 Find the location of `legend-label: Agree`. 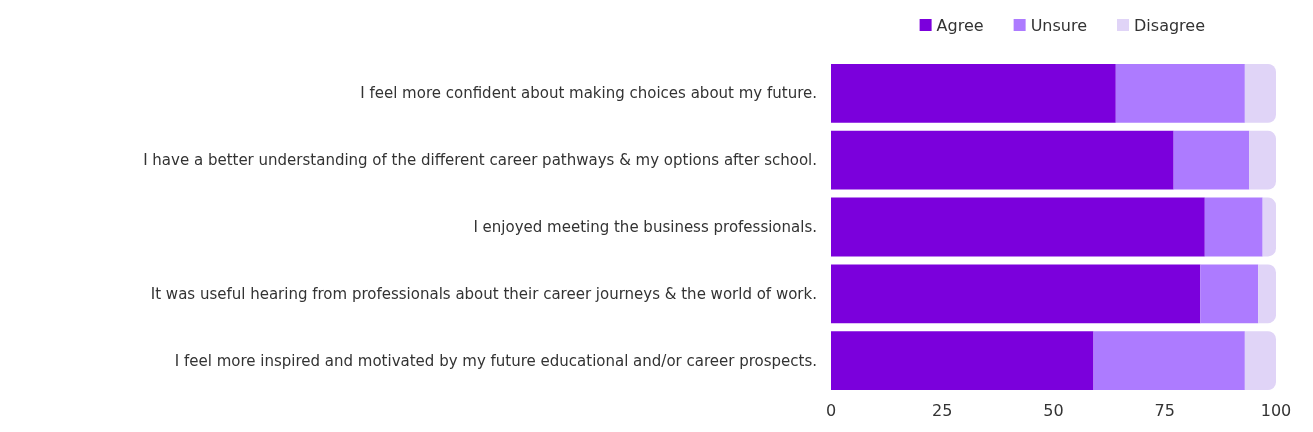

legend-label: Agree is located at coordinates (960, 25).